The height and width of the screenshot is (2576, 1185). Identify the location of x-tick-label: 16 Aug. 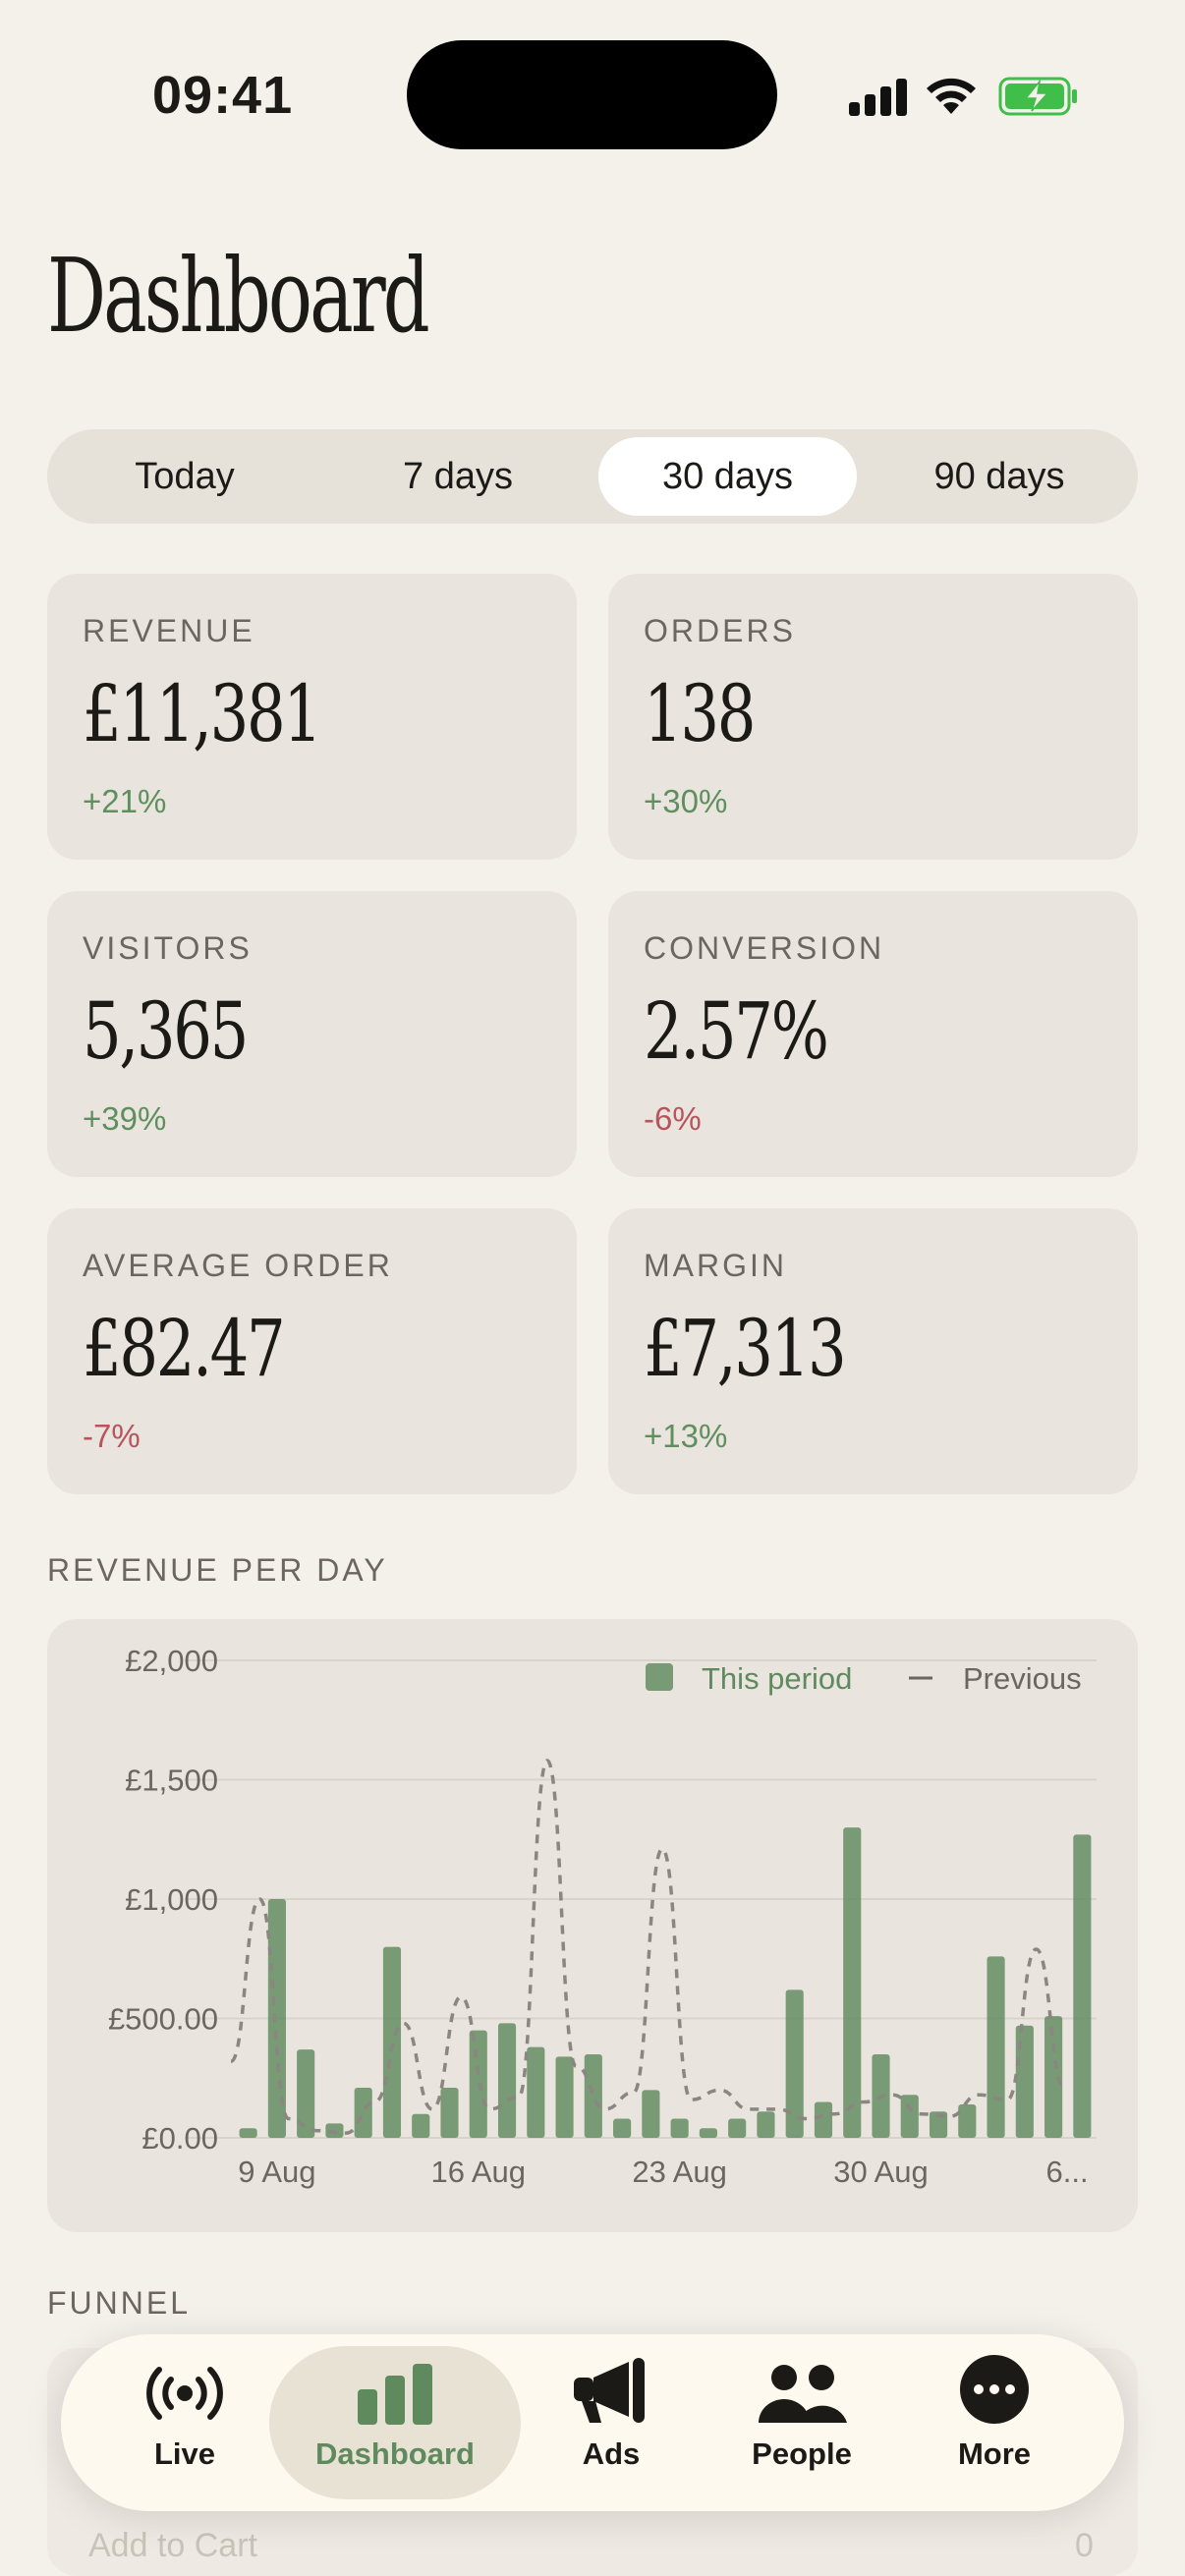
(478, 2172).